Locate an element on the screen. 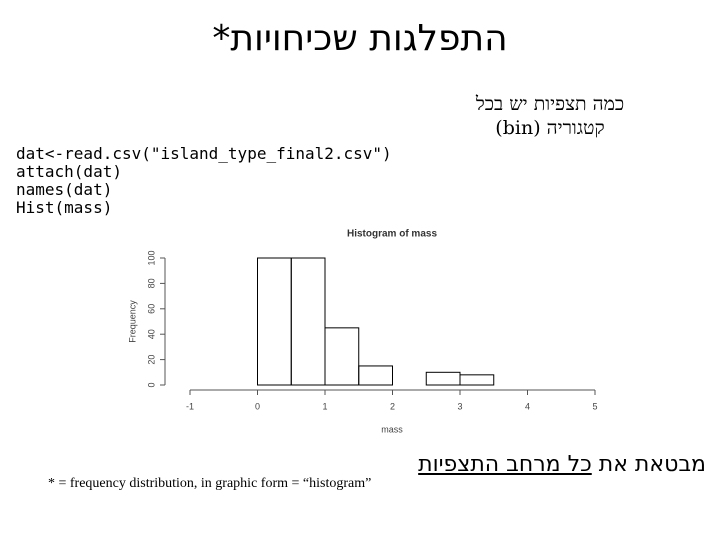 The image size is (720, 540). x-tick-label: -1 is located at coordinates (190, 406).